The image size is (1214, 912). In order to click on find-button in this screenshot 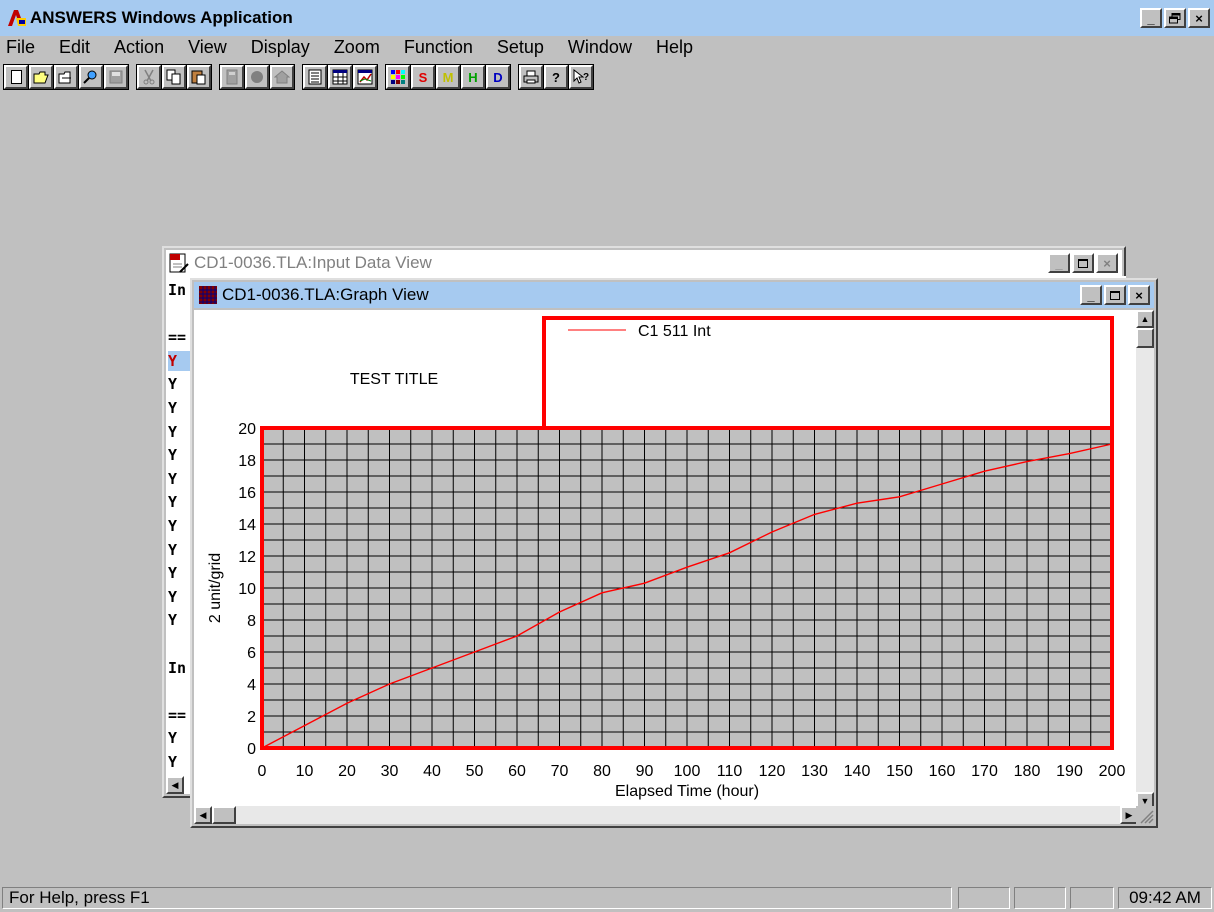, I will do `click(91, 77)`.